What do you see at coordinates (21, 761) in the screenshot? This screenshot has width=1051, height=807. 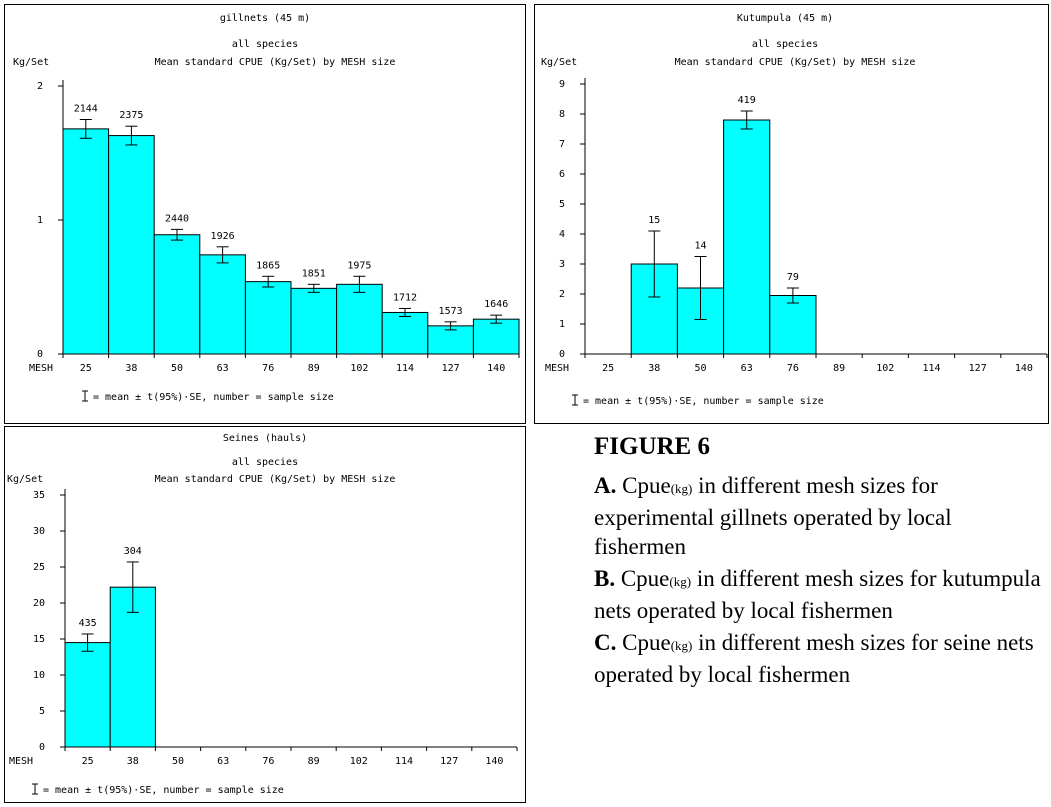 I see `x-axis-label: MESH` at bounding box center [21, 761].